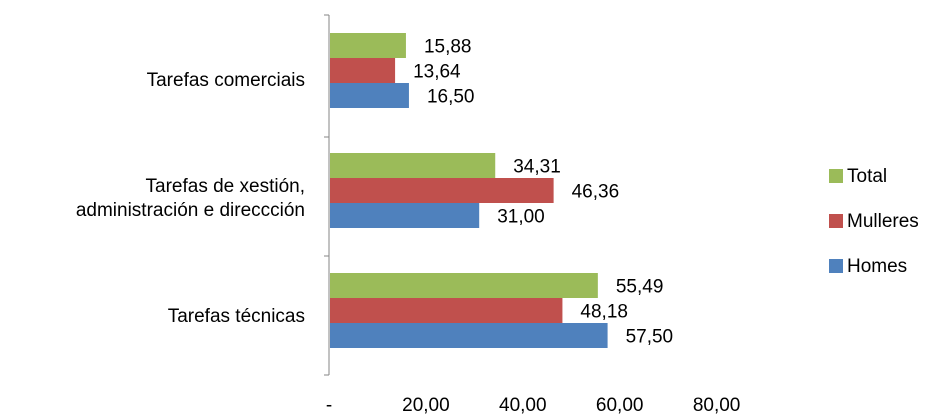 This screenshot has width=947, height=419. What do you see at coordinates (877, 266) in the screenshot?
I see `legend-label-homes: Homes` at bounding box center [877, 266].